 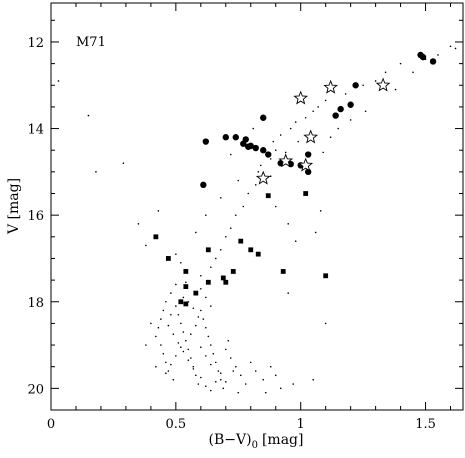 What do you see at coordinates (35, 130) in the screenshot?
I see `y-tick-label: 14` at bounding box center [35, 130].